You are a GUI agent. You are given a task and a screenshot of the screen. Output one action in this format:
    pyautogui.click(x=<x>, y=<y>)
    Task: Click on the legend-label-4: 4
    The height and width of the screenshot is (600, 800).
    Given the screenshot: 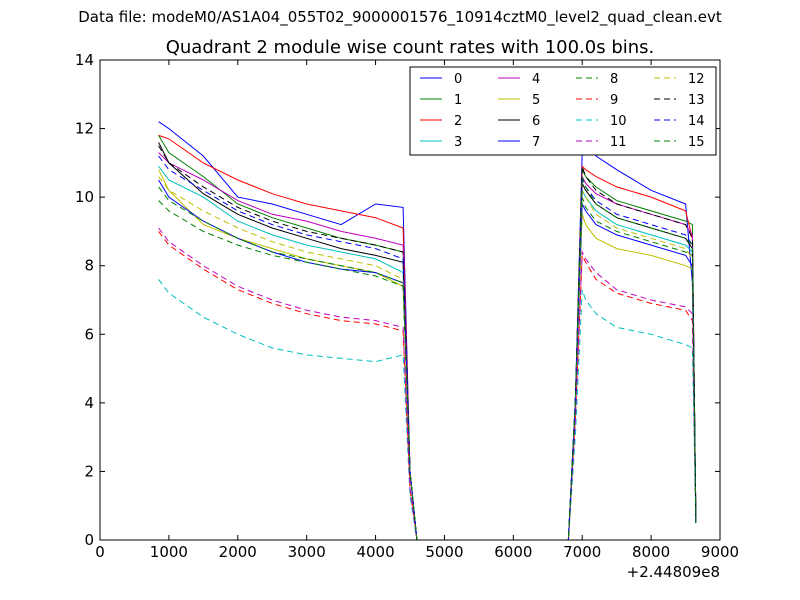 What is the action you would take?
    pyautogui.click(x=536, y=79)
    